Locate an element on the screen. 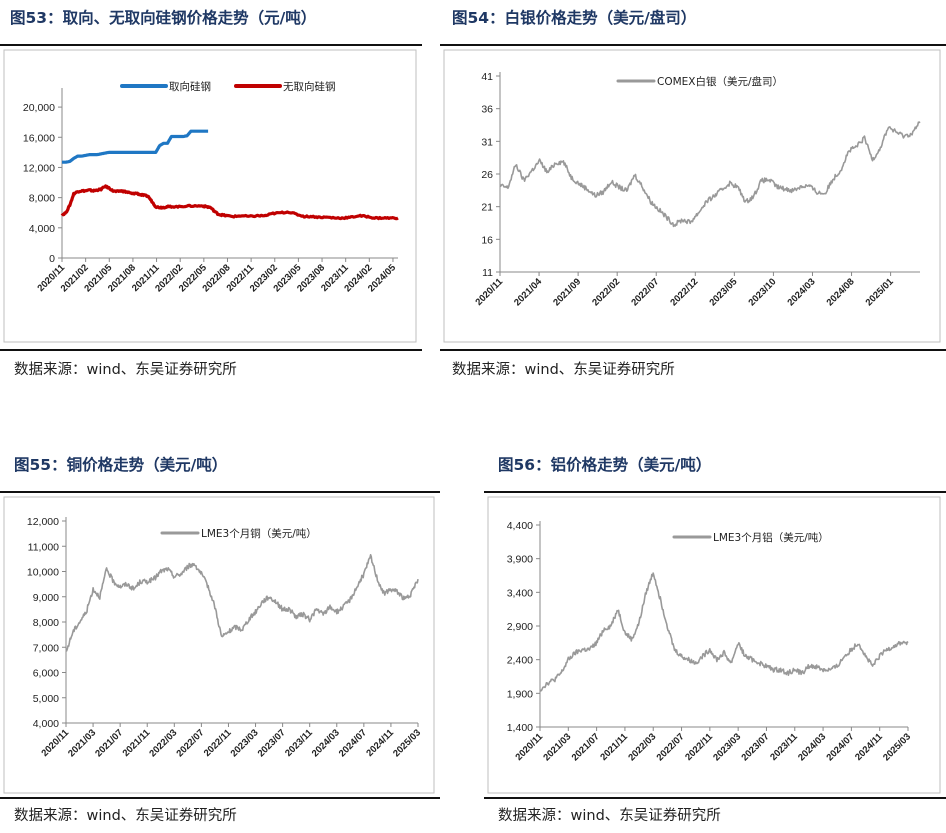 Image resolution: width=946 pixels, height=833 pixels. x-tick-label: 2021/04 is located at coordinates (528, 292).